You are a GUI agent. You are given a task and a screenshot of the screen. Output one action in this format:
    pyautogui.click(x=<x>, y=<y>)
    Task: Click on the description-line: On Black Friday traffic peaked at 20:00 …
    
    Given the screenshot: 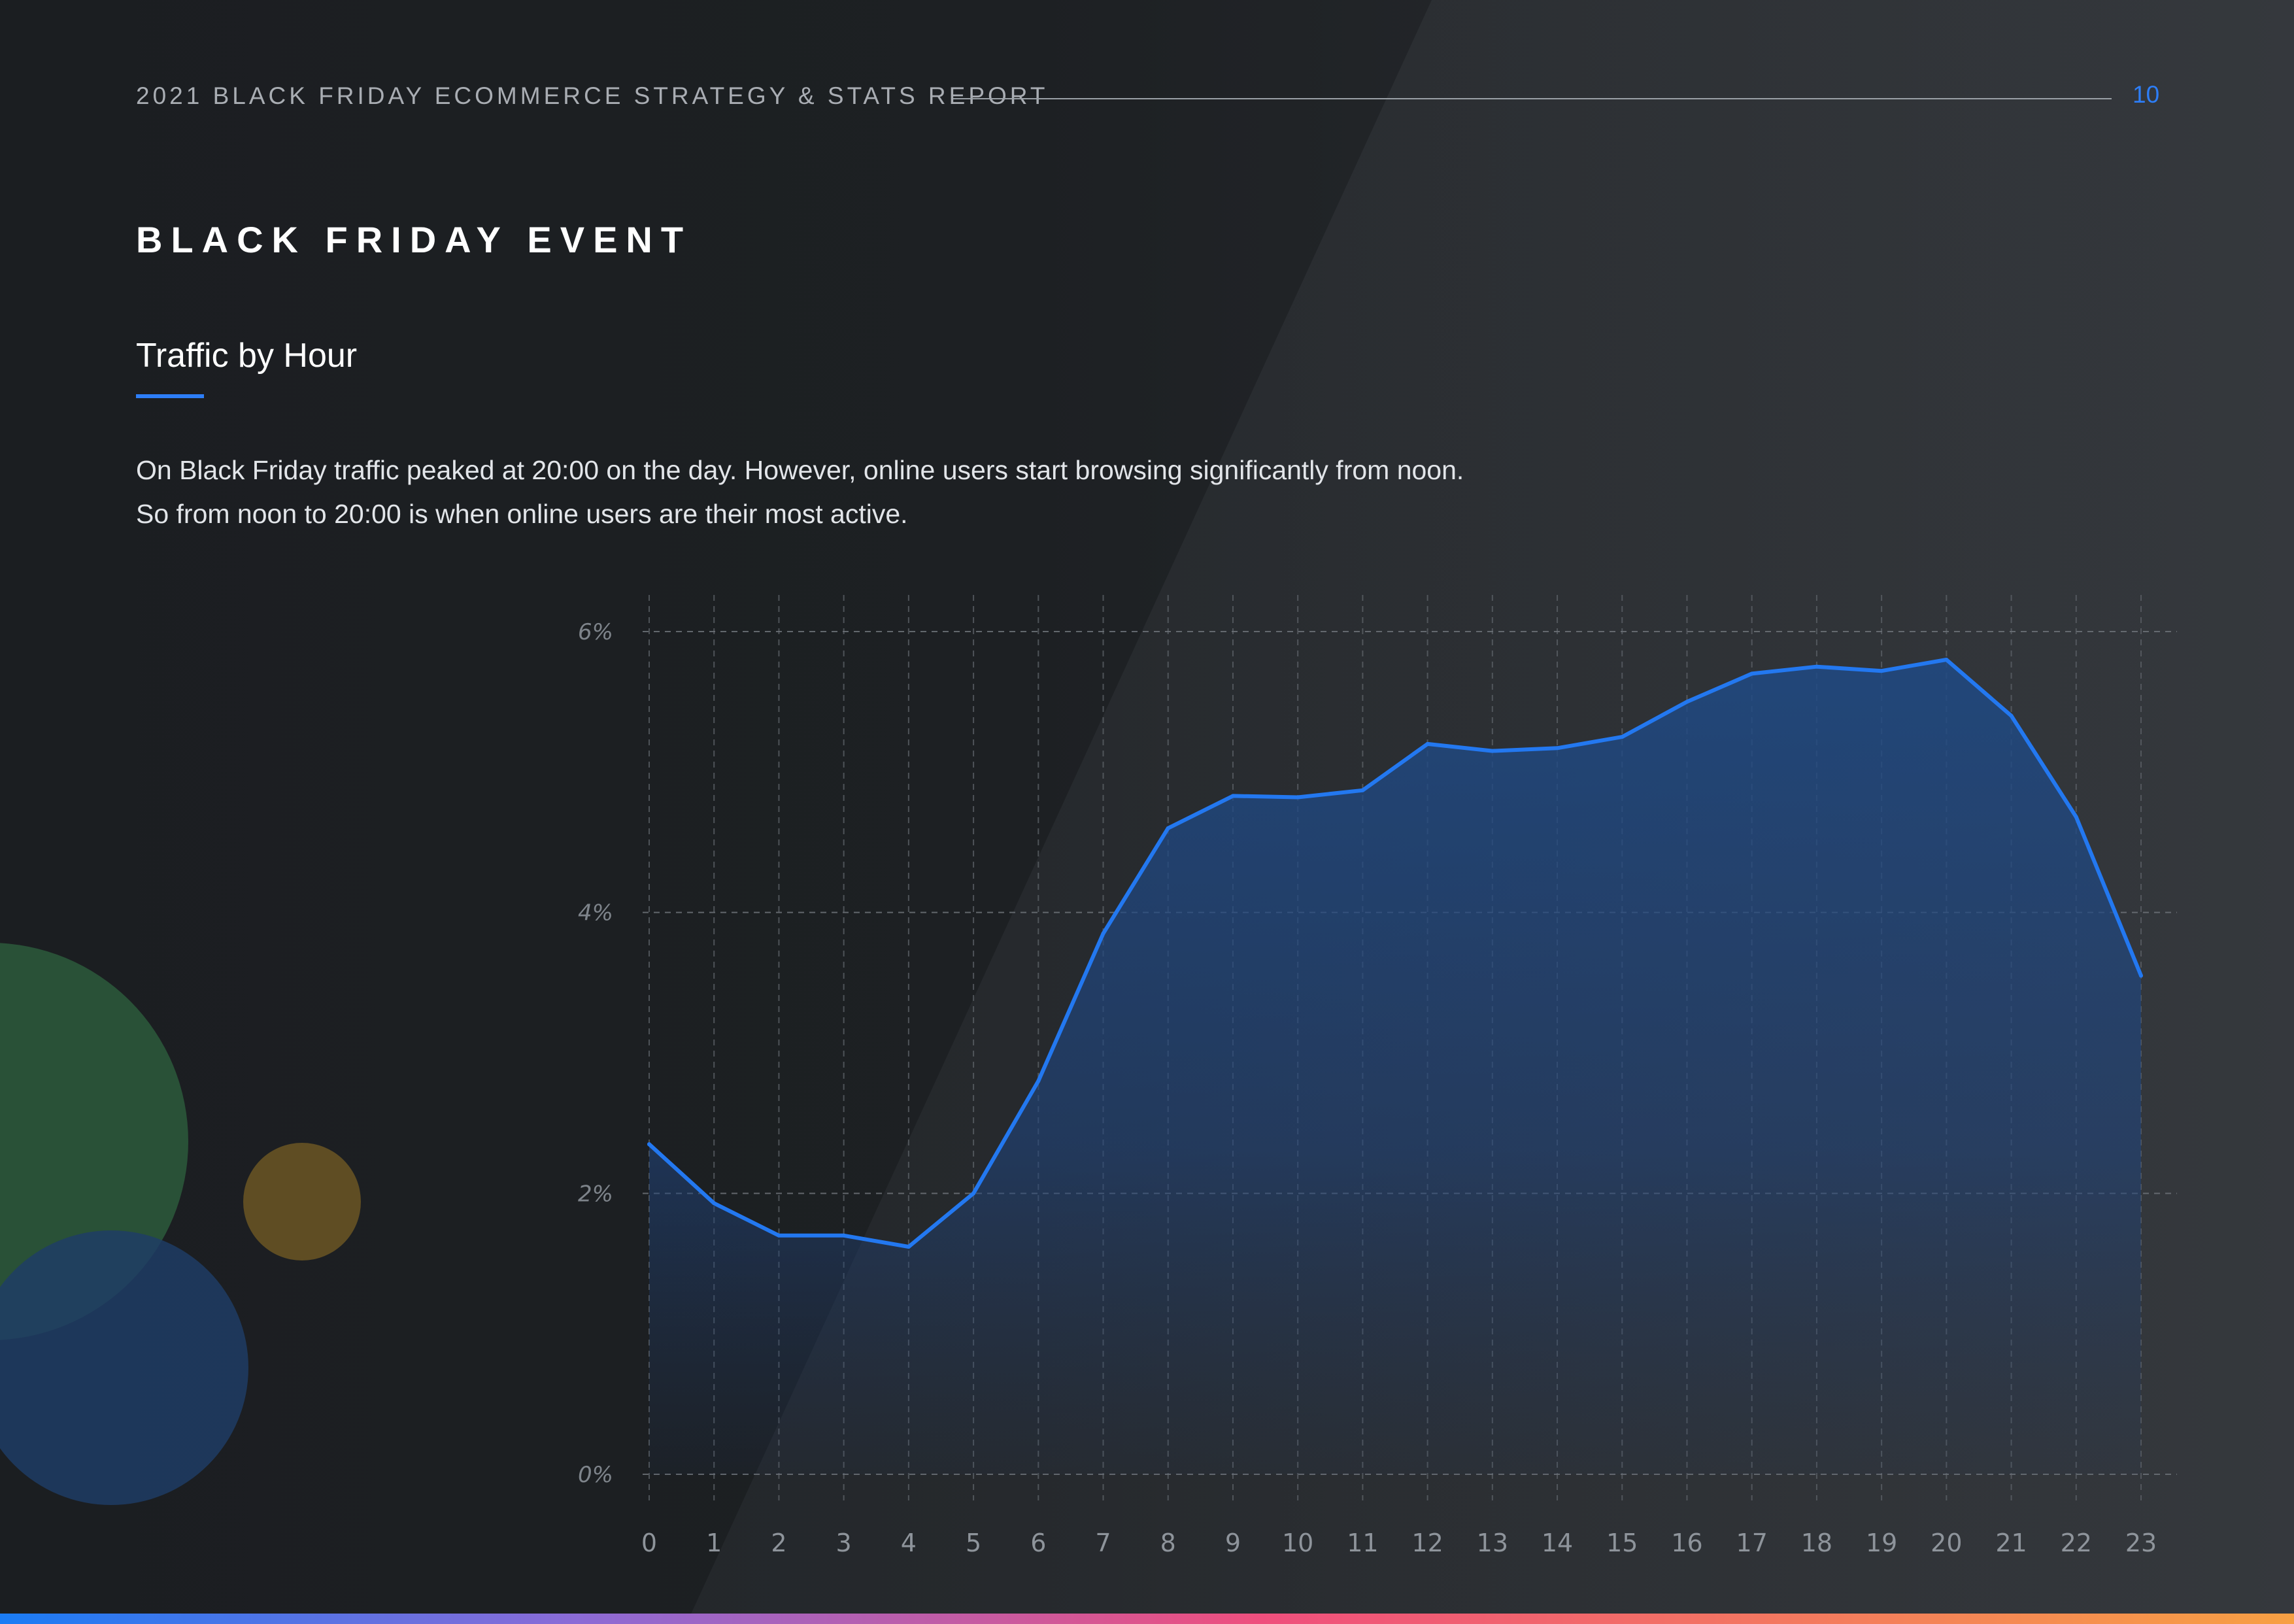 What is the action you would take?
    pyautogui.click(x=800, y=470)
    